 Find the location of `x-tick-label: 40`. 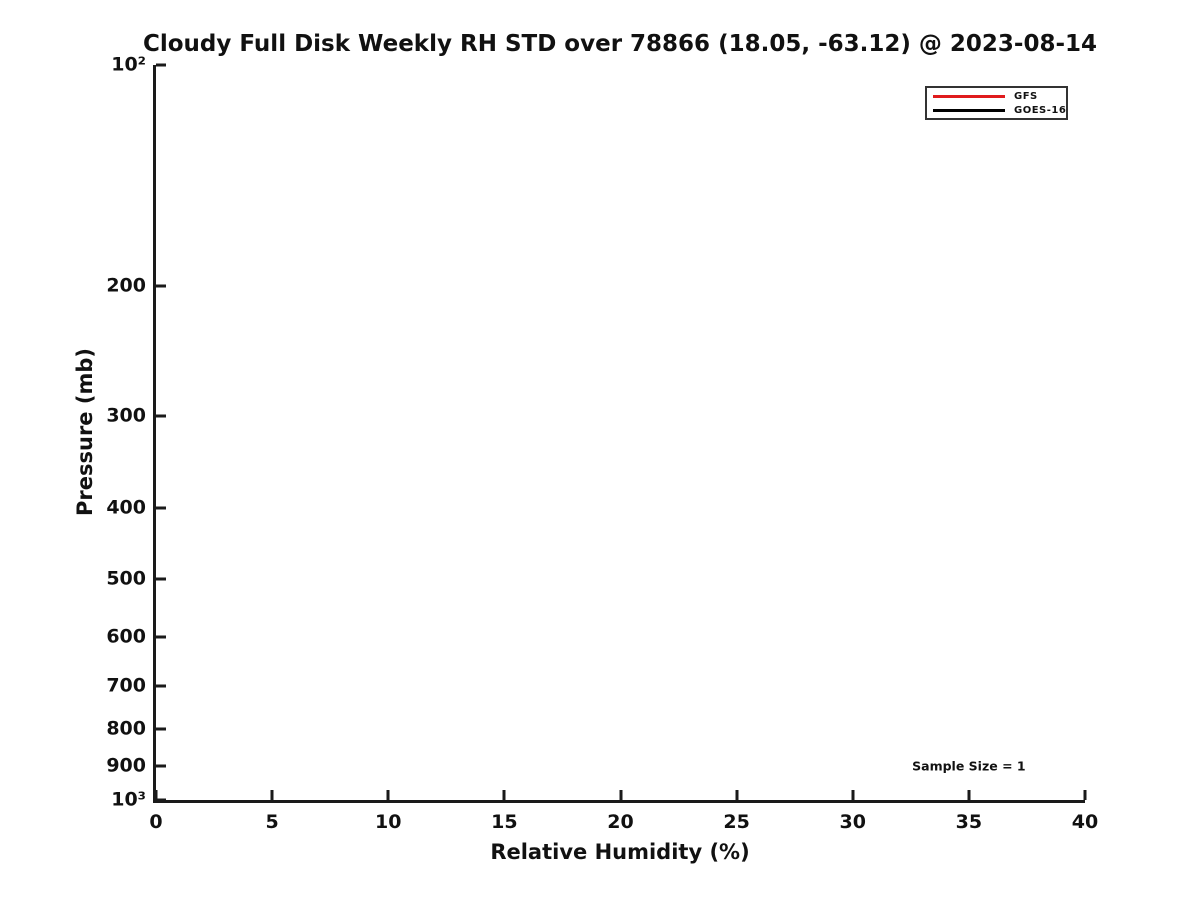

x-tick-label: 40 is located at coordinates (1085, 822).